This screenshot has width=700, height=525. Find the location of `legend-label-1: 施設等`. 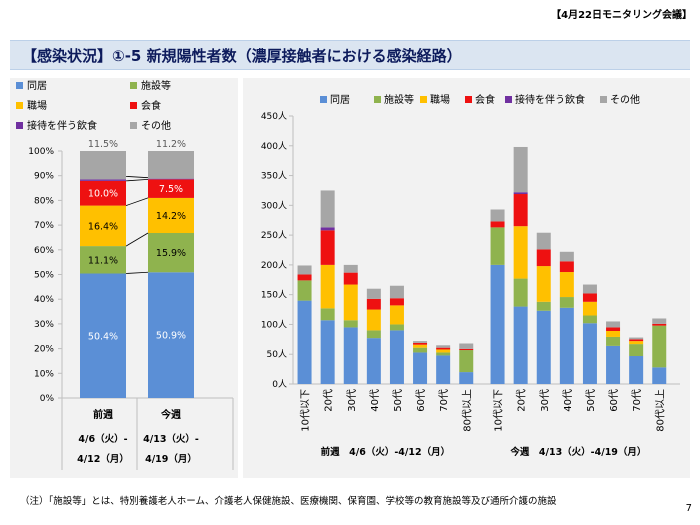

legend-label-1: 施設等 is located at coordinates (156, 85).